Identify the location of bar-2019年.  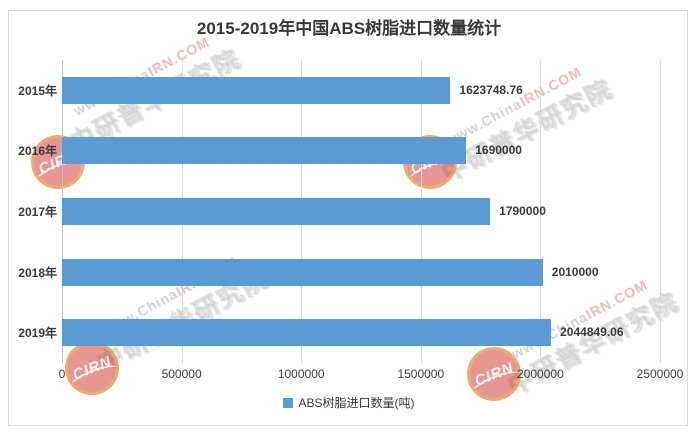
(307, 333).